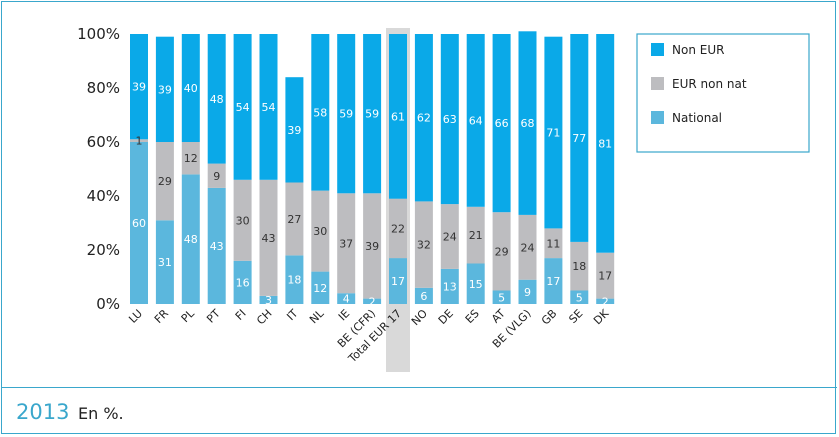  I want to click on data-label: 40, so click(191, 88).